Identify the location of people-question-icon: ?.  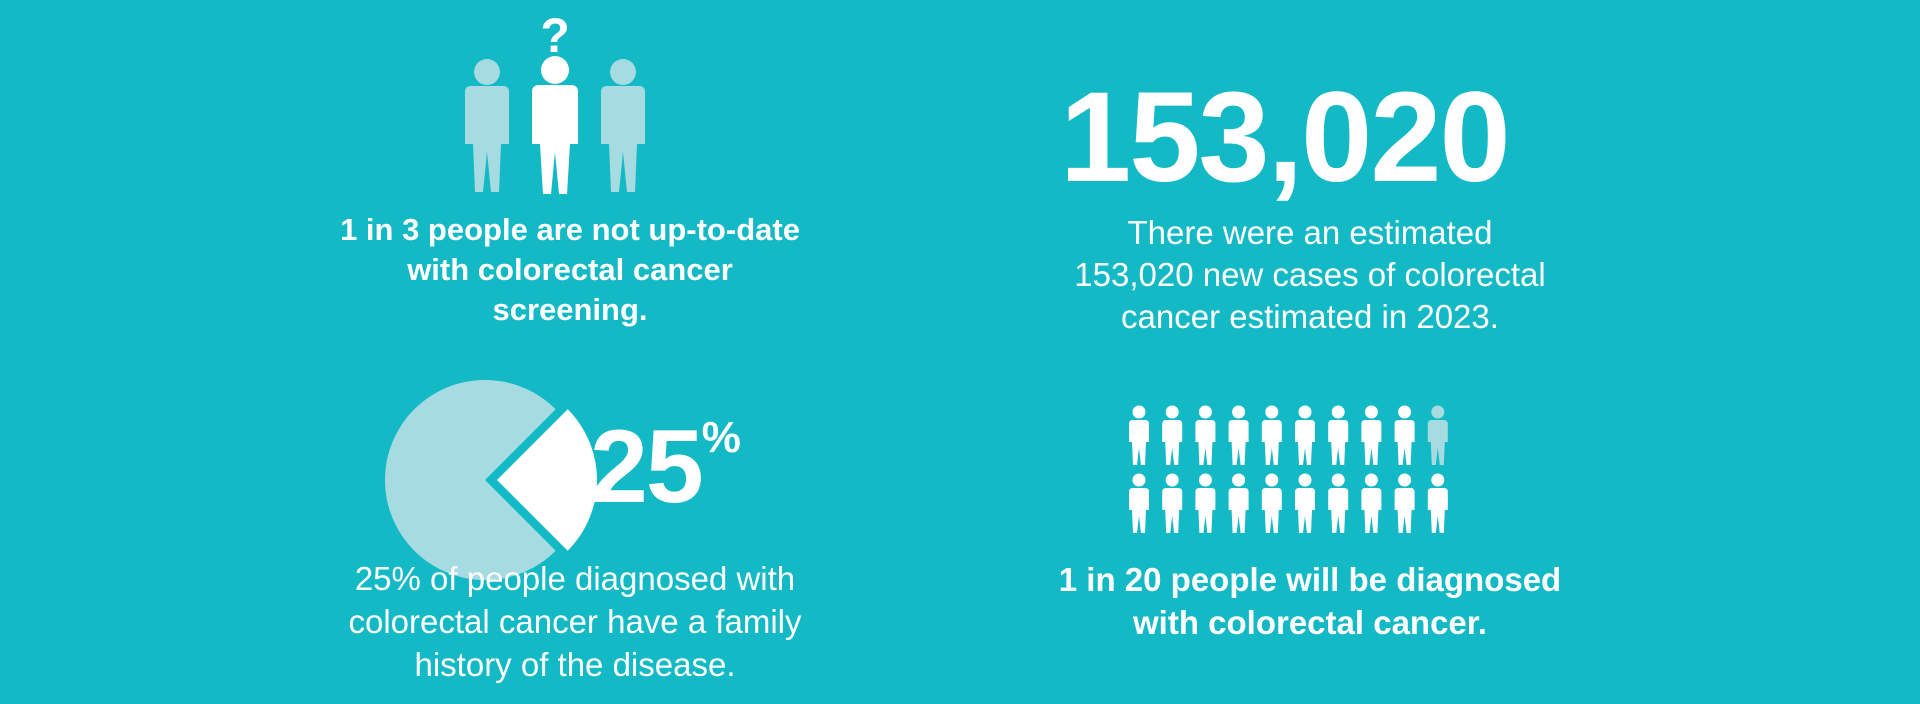
(555, 102).